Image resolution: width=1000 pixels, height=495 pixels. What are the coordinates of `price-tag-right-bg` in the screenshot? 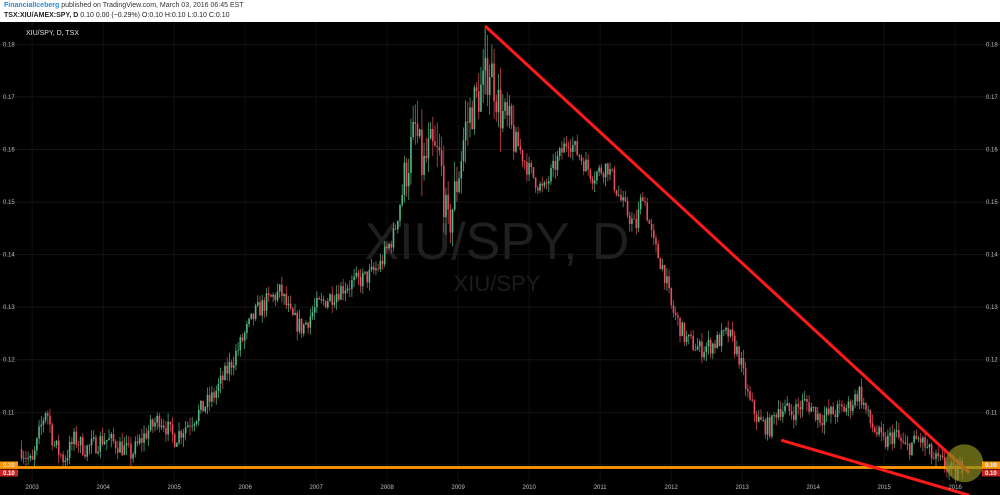 It's located at (991, 465).